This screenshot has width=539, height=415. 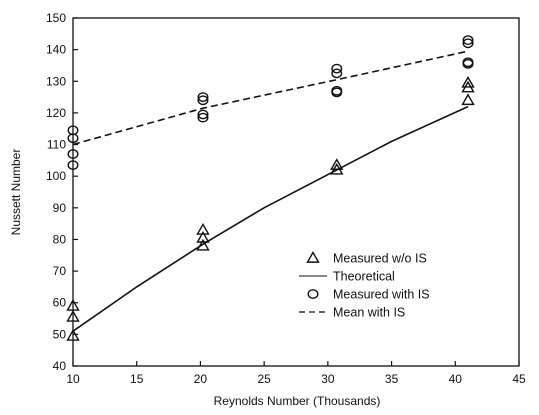 What do you see at coordinates (392, 379) in the screenshot?
I see `x-tick-label: 35` at bounding box center [392, 379].